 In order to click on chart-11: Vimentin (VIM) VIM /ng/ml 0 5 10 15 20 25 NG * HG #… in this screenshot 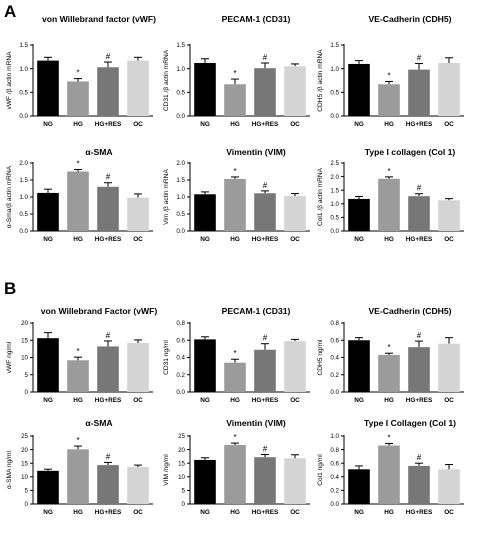, I will do `click(236, 467)`.